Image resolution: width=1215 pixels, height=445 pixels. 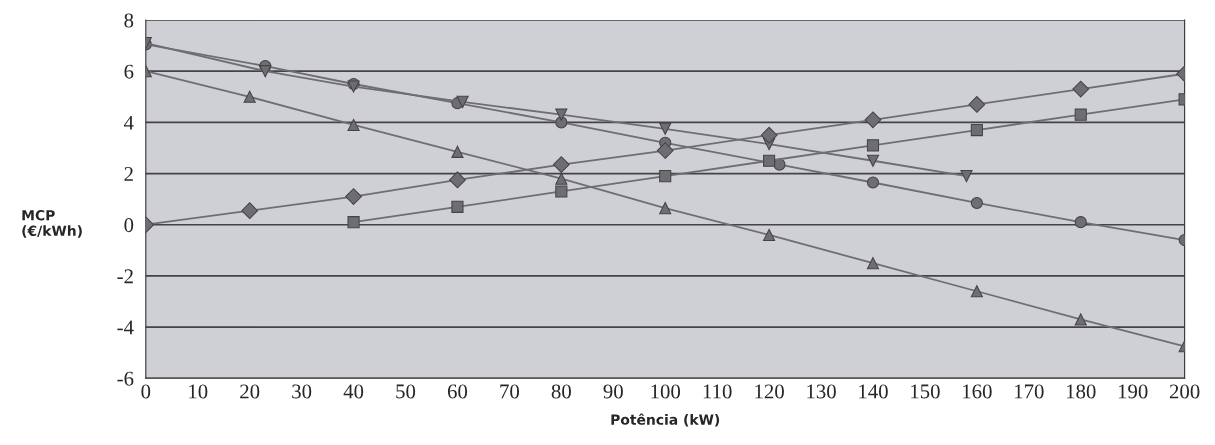 I want to click on x-tick-label: 200, so click(x=1184, y=391).